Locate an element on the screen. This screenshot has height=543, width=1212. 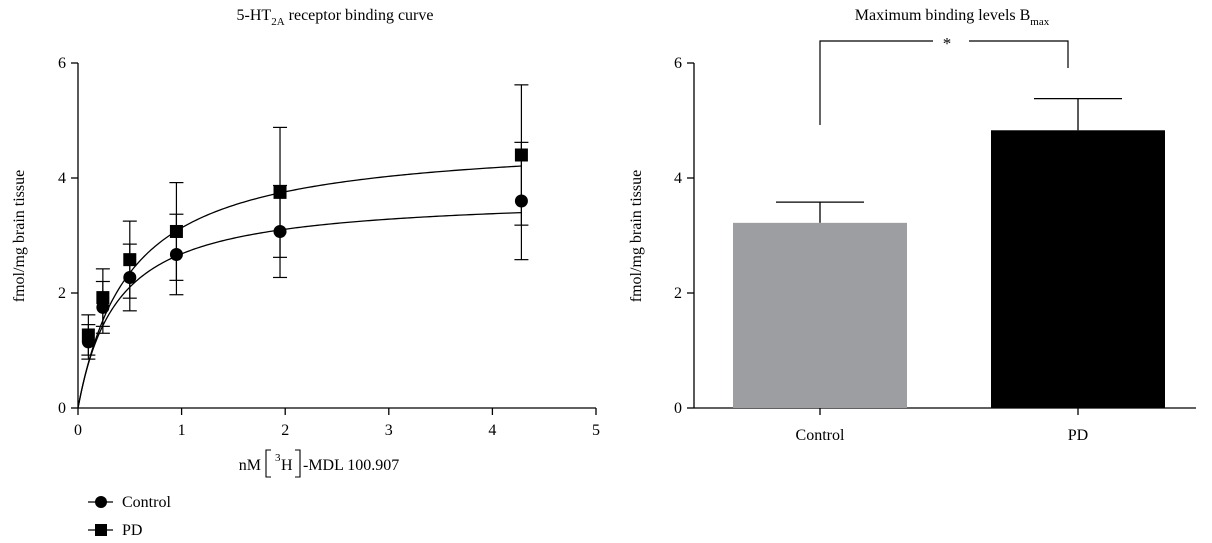
legend: Control PD is located at coordinates (129, 516).